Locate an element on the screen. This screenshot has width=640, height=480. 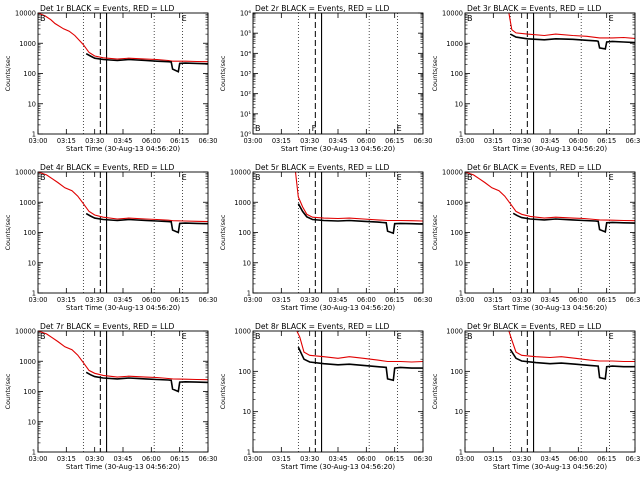
chart-title: Det 1r BLACK = Events, RED = LLD is located at coordinates (107, 8).